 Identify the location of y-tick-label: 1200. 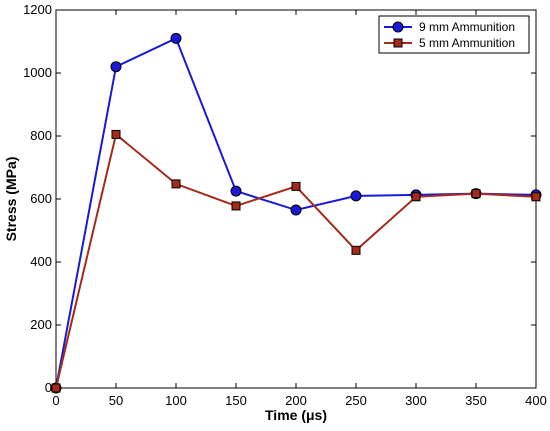
(37, 9).